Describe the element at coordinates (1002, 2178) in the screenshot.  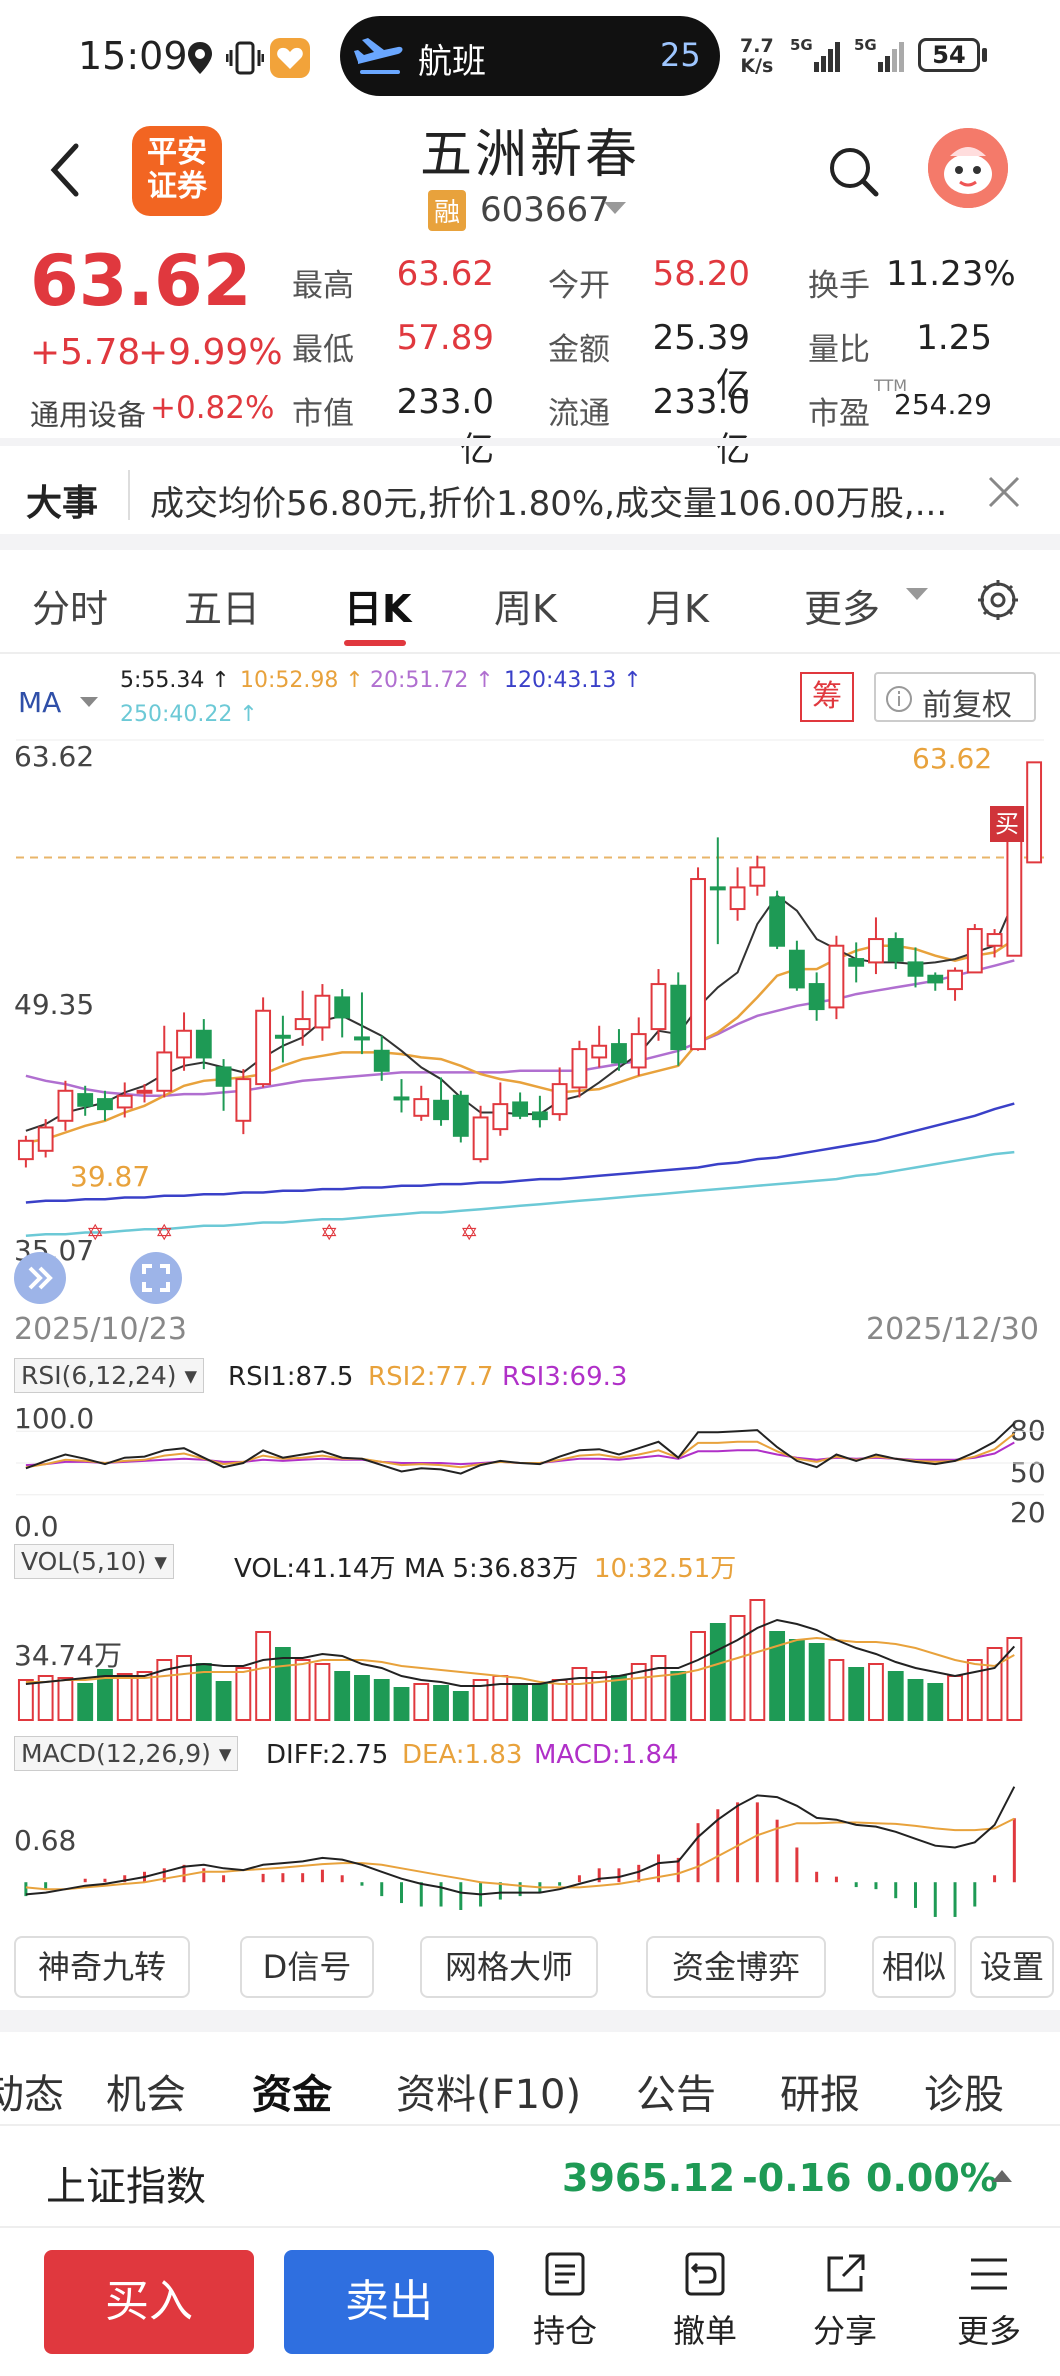
I see `chevron-up-icon` at that location.